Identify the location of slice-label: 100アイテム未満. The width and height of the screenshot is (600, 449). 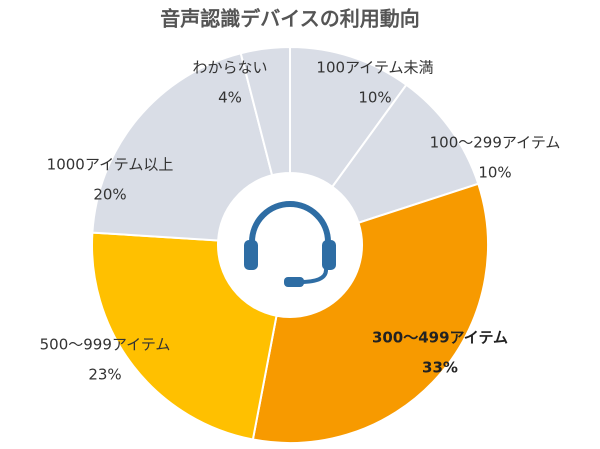
(374, 68).